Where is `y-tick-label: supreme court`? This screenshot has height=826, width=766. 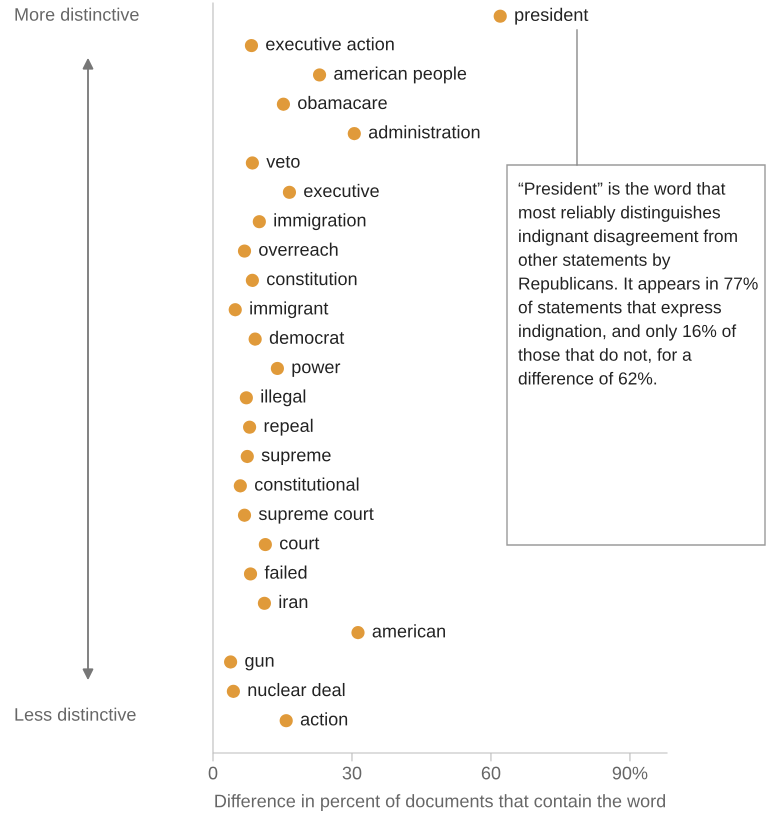
y-tick-label: supreme court is located at coordinates (316, 516).